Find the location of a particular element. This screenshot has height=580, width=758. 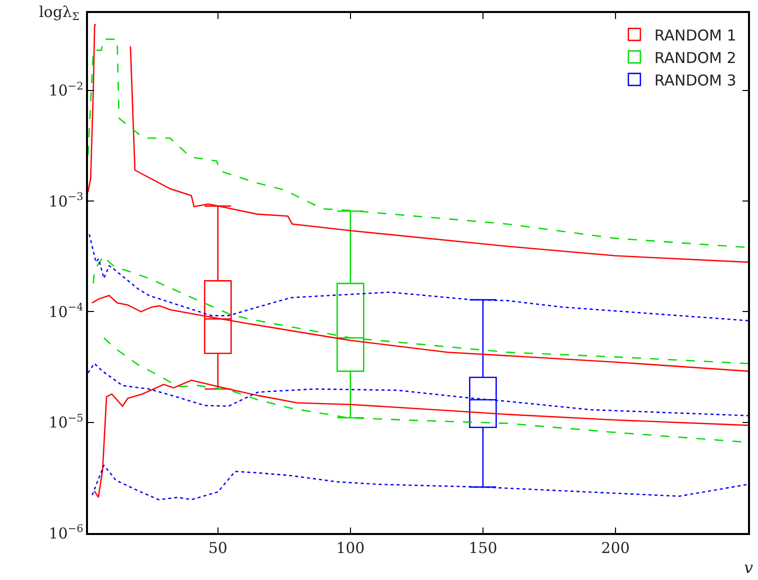

y-tick-label: 10$^{−3}$ is located at coordinates (66, 200).